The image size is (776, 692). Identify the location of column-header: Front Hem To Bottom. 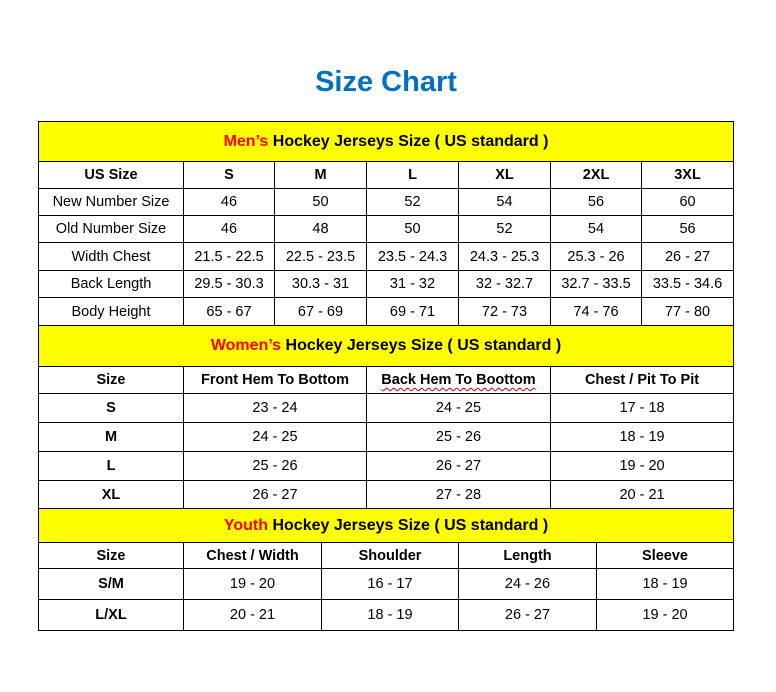
(275, 380).